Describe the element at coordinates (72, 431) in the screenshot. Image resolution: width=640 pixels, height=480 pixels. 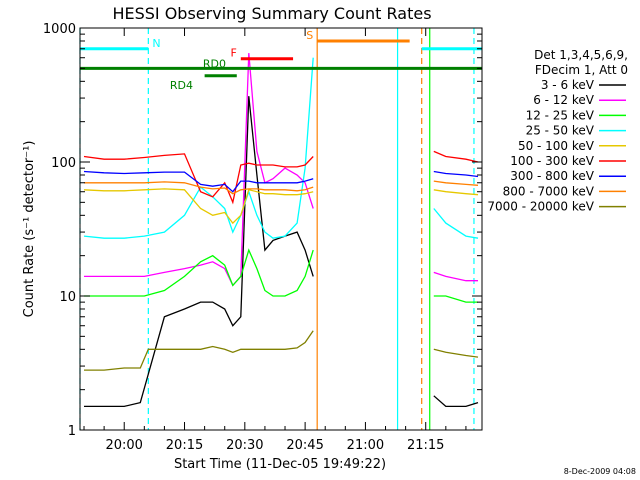
I see `y-tick-label-0: 1` at that location.